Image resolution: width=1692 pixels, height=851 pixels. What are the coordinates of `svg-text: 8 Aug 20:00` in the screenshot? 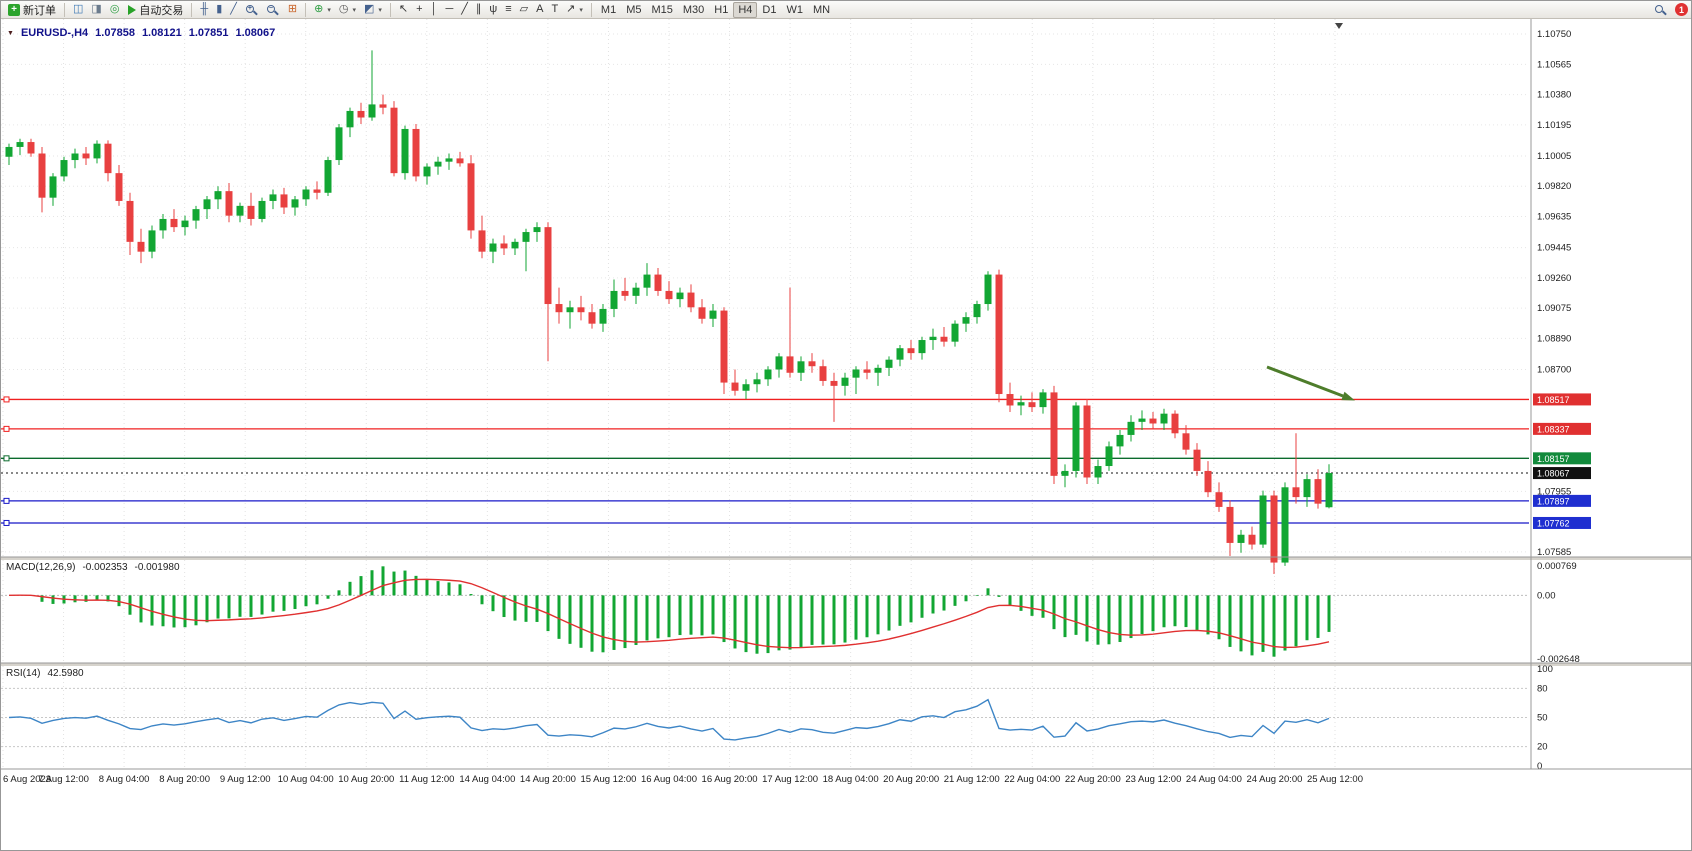 It's located at (184, 779).